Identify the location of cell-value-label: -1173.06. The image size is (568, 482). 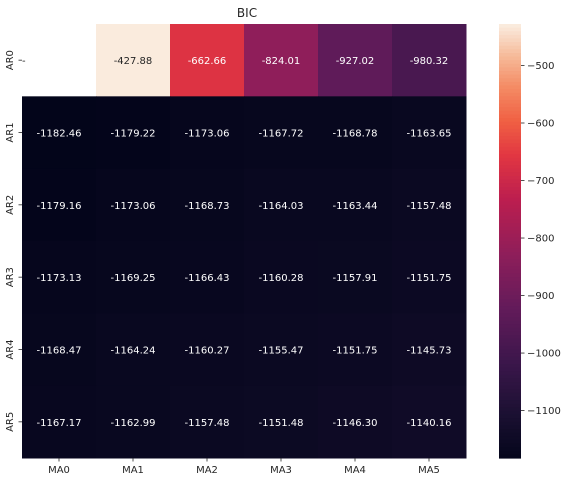
(133, 206).